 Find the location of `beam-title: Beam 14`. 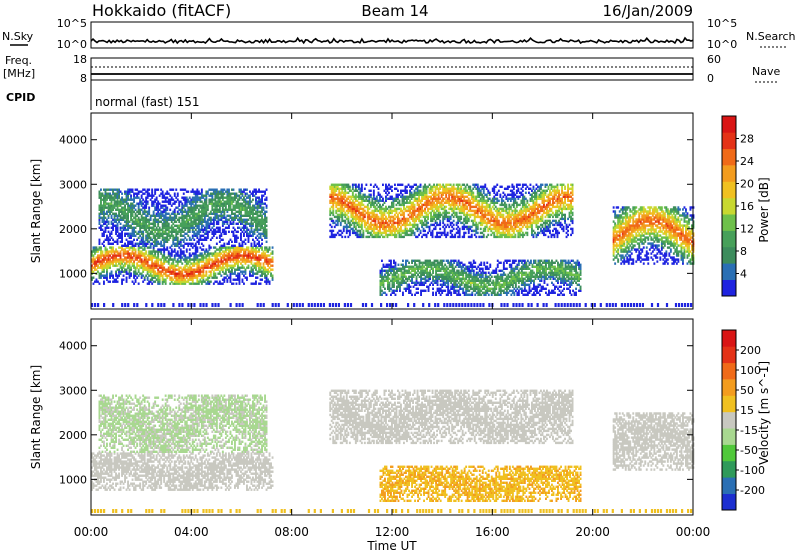

beam-title: Beam 14 is located at coordinates (394, 11).